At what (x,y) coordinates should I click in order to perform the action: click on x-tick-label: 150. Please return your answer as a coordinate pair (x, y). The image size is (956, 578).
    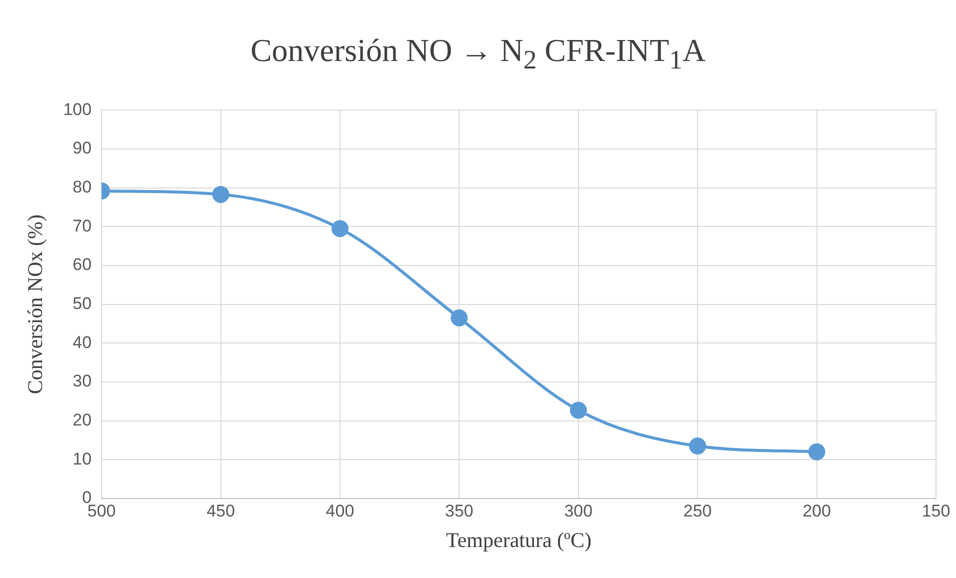
    Looking at the image, I should click on (936, 510).